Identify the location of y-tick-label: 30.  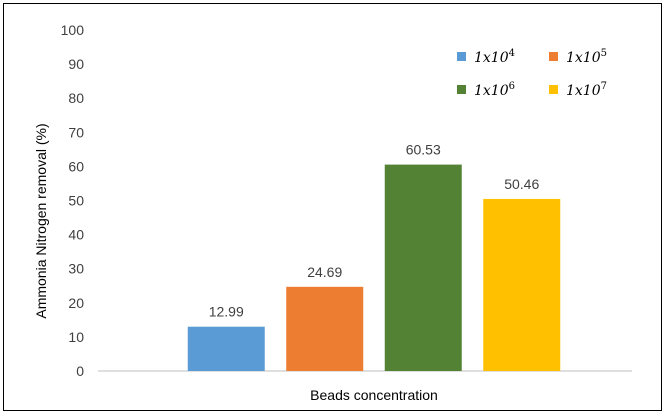
(76, 269).